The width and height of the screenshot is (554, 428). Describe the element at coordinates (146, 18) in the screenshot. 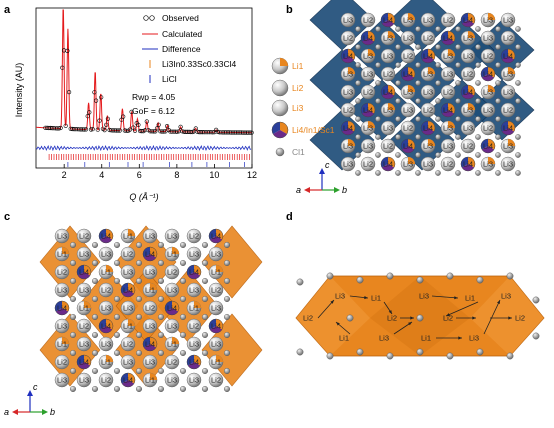

I see `legend-observed-marker` at that location.